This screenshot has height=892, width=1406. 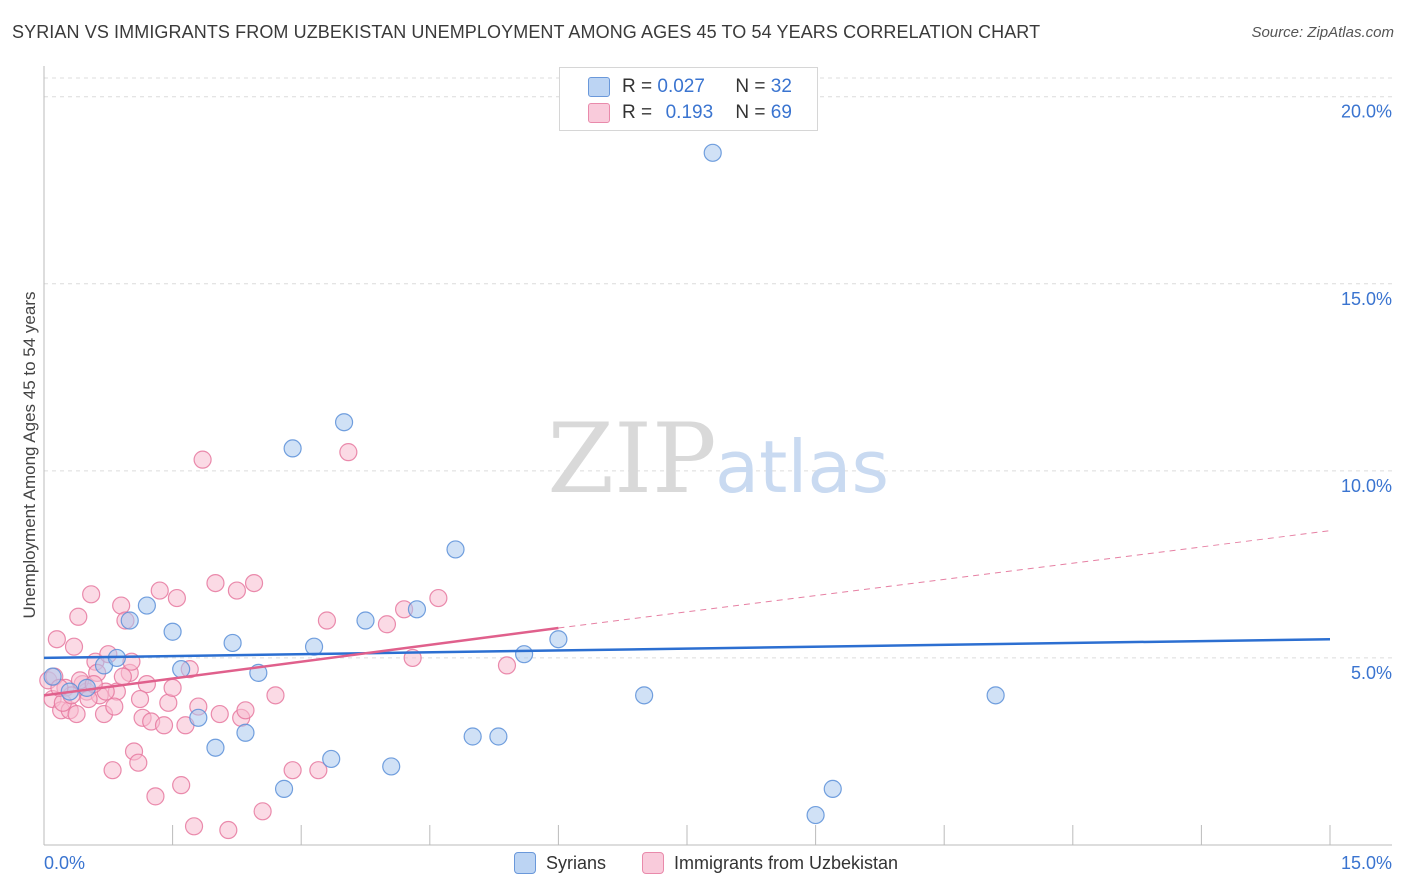 I want to click on y-tick-label: 20.0%, so click(x=1366, y=112).